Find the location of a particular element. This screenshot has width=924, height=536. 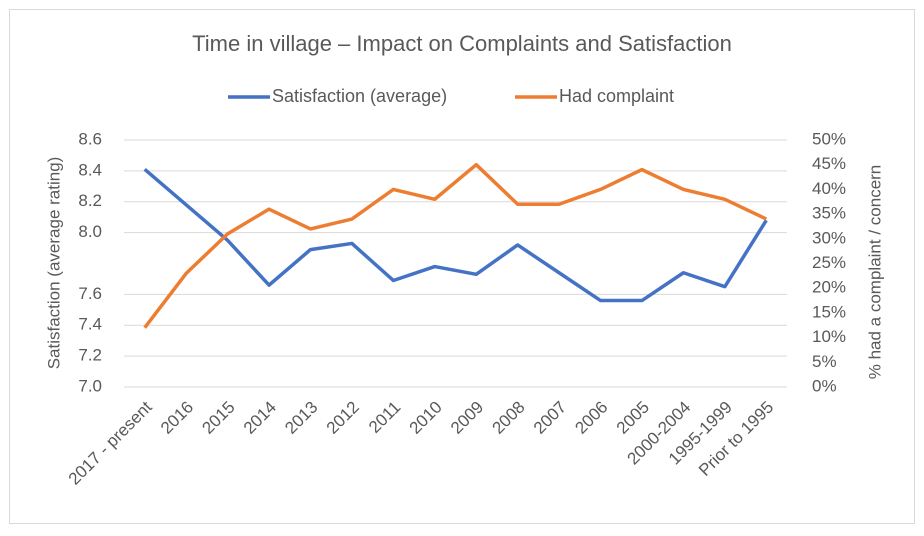

y-tick-label: 7.0 is located at coordinates (90, 385).